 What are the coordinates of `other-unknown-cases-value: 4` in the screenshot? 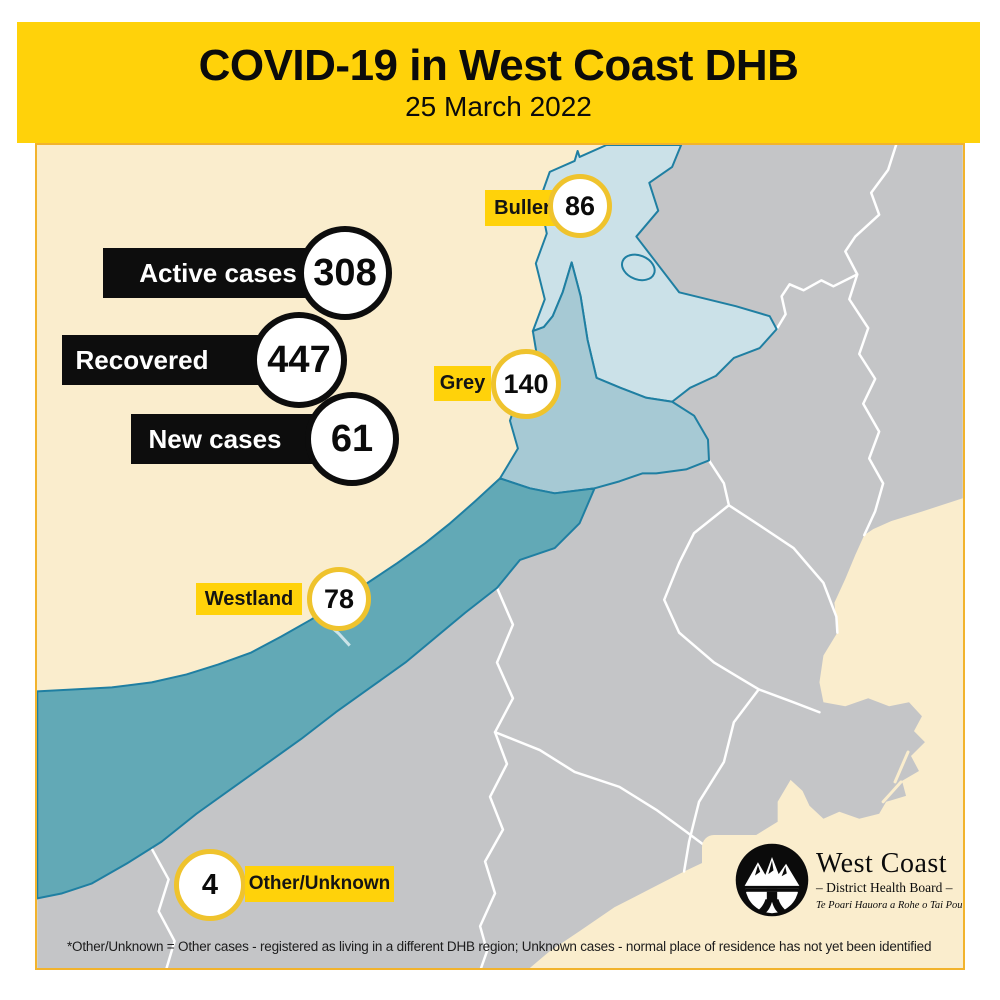 It's located at (210, 884).